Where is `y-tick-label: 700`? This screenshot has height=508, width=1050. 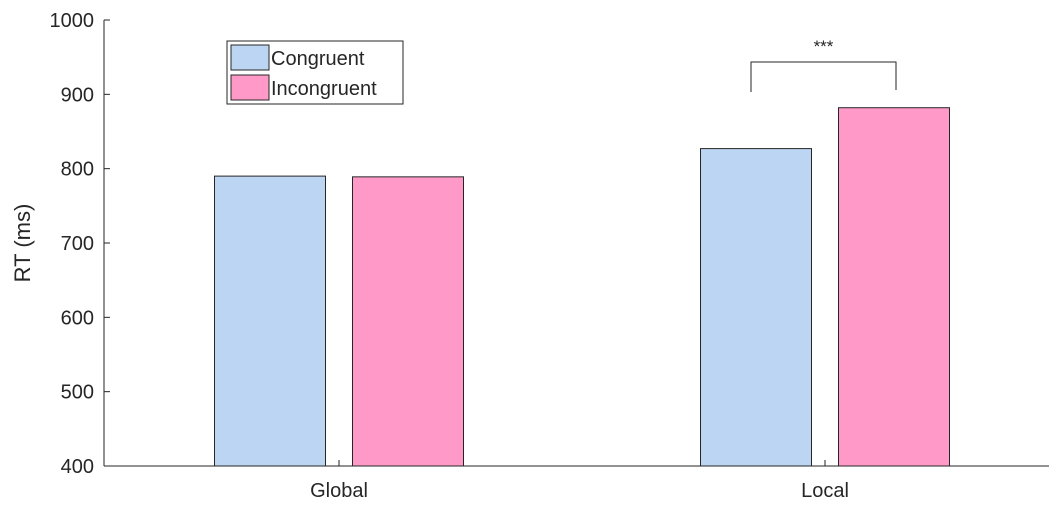 y-tick-label: 700 is located at coordinates (77, 244).